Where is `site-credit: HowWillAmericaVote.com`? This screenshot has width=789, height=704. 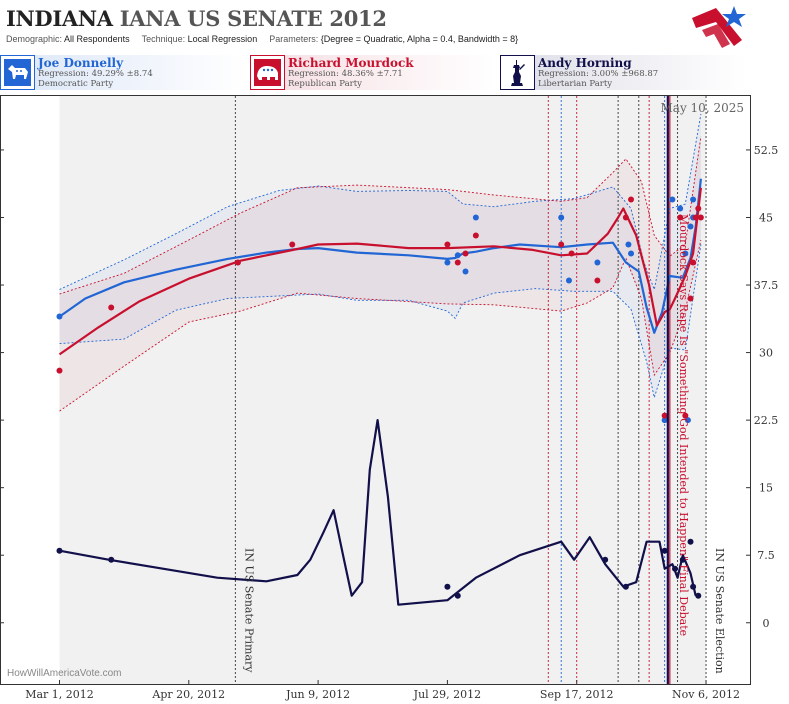 site-credit: HowWillAmericaVote.com is located at coordinates (64, 673).